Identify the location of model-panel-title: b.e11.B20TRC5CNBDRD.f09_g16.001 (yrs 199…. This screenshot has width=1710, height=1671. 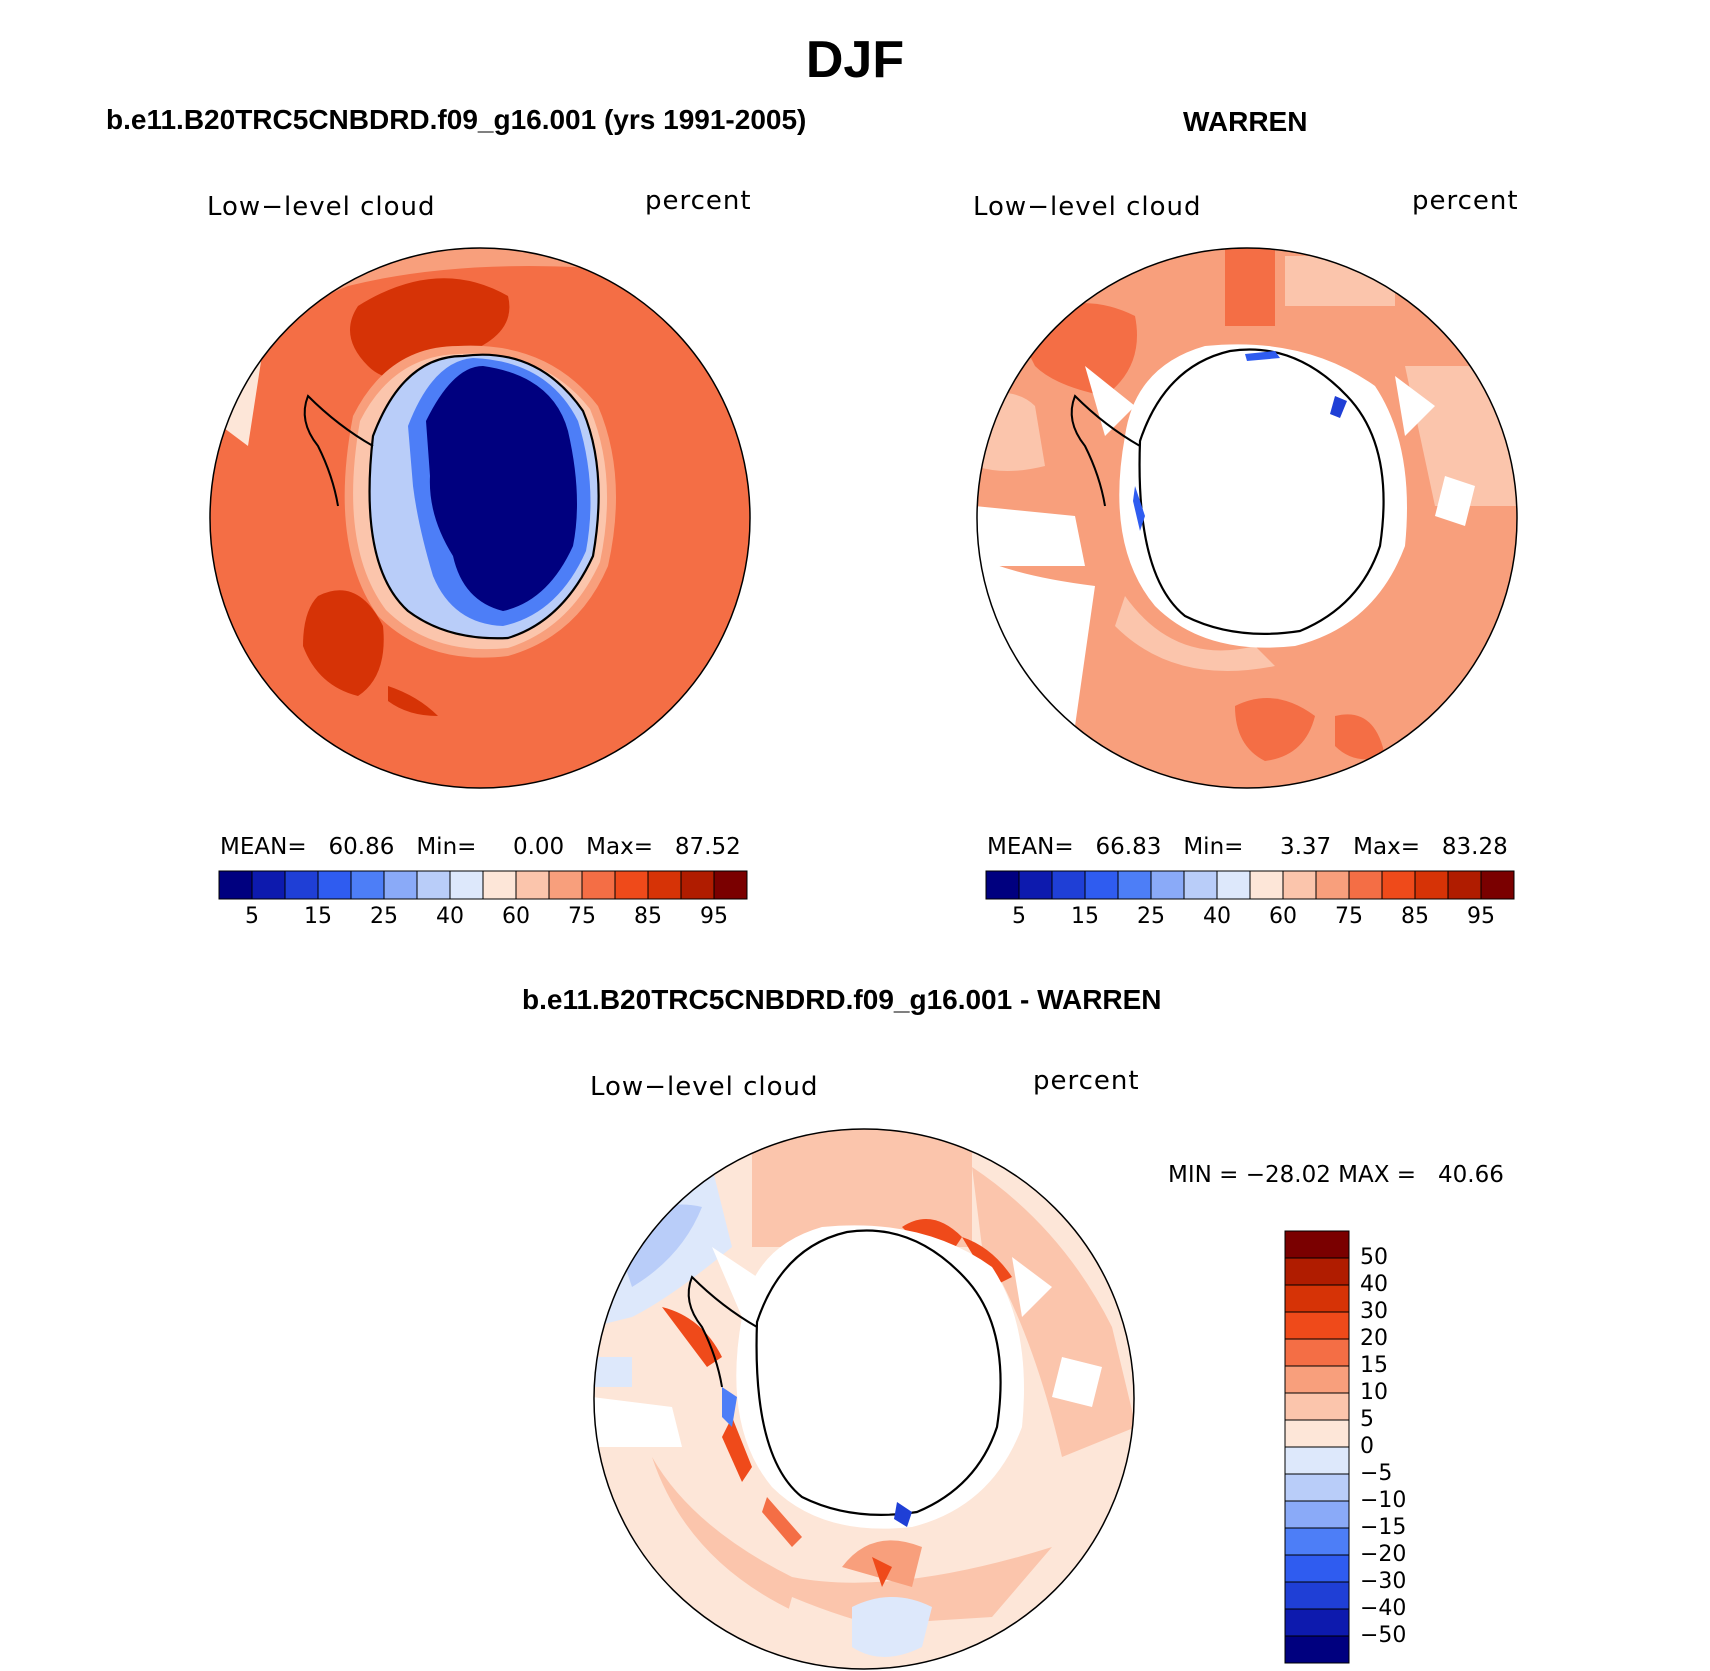
(456, 119).